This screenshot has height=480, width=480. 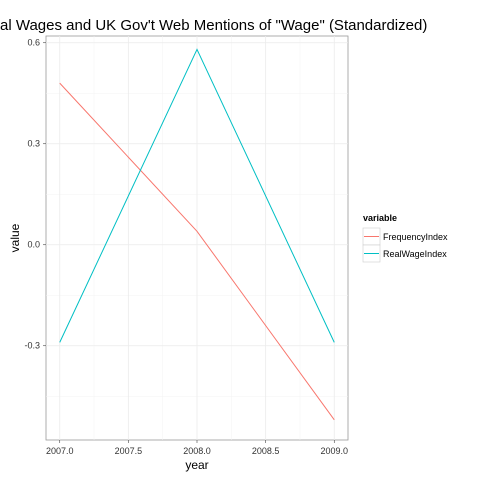 I want to click on x-tick-label: 2008.0, so click(x=197, y=451).